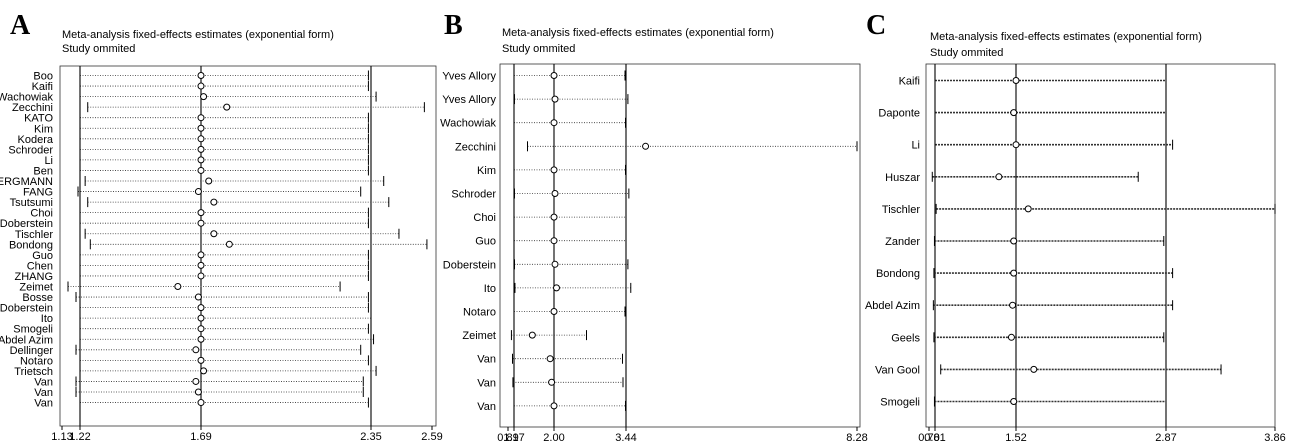  Describe the element at coordinates (1022, 113) in the screenshot. I see `study-row: Daponte` at that location.